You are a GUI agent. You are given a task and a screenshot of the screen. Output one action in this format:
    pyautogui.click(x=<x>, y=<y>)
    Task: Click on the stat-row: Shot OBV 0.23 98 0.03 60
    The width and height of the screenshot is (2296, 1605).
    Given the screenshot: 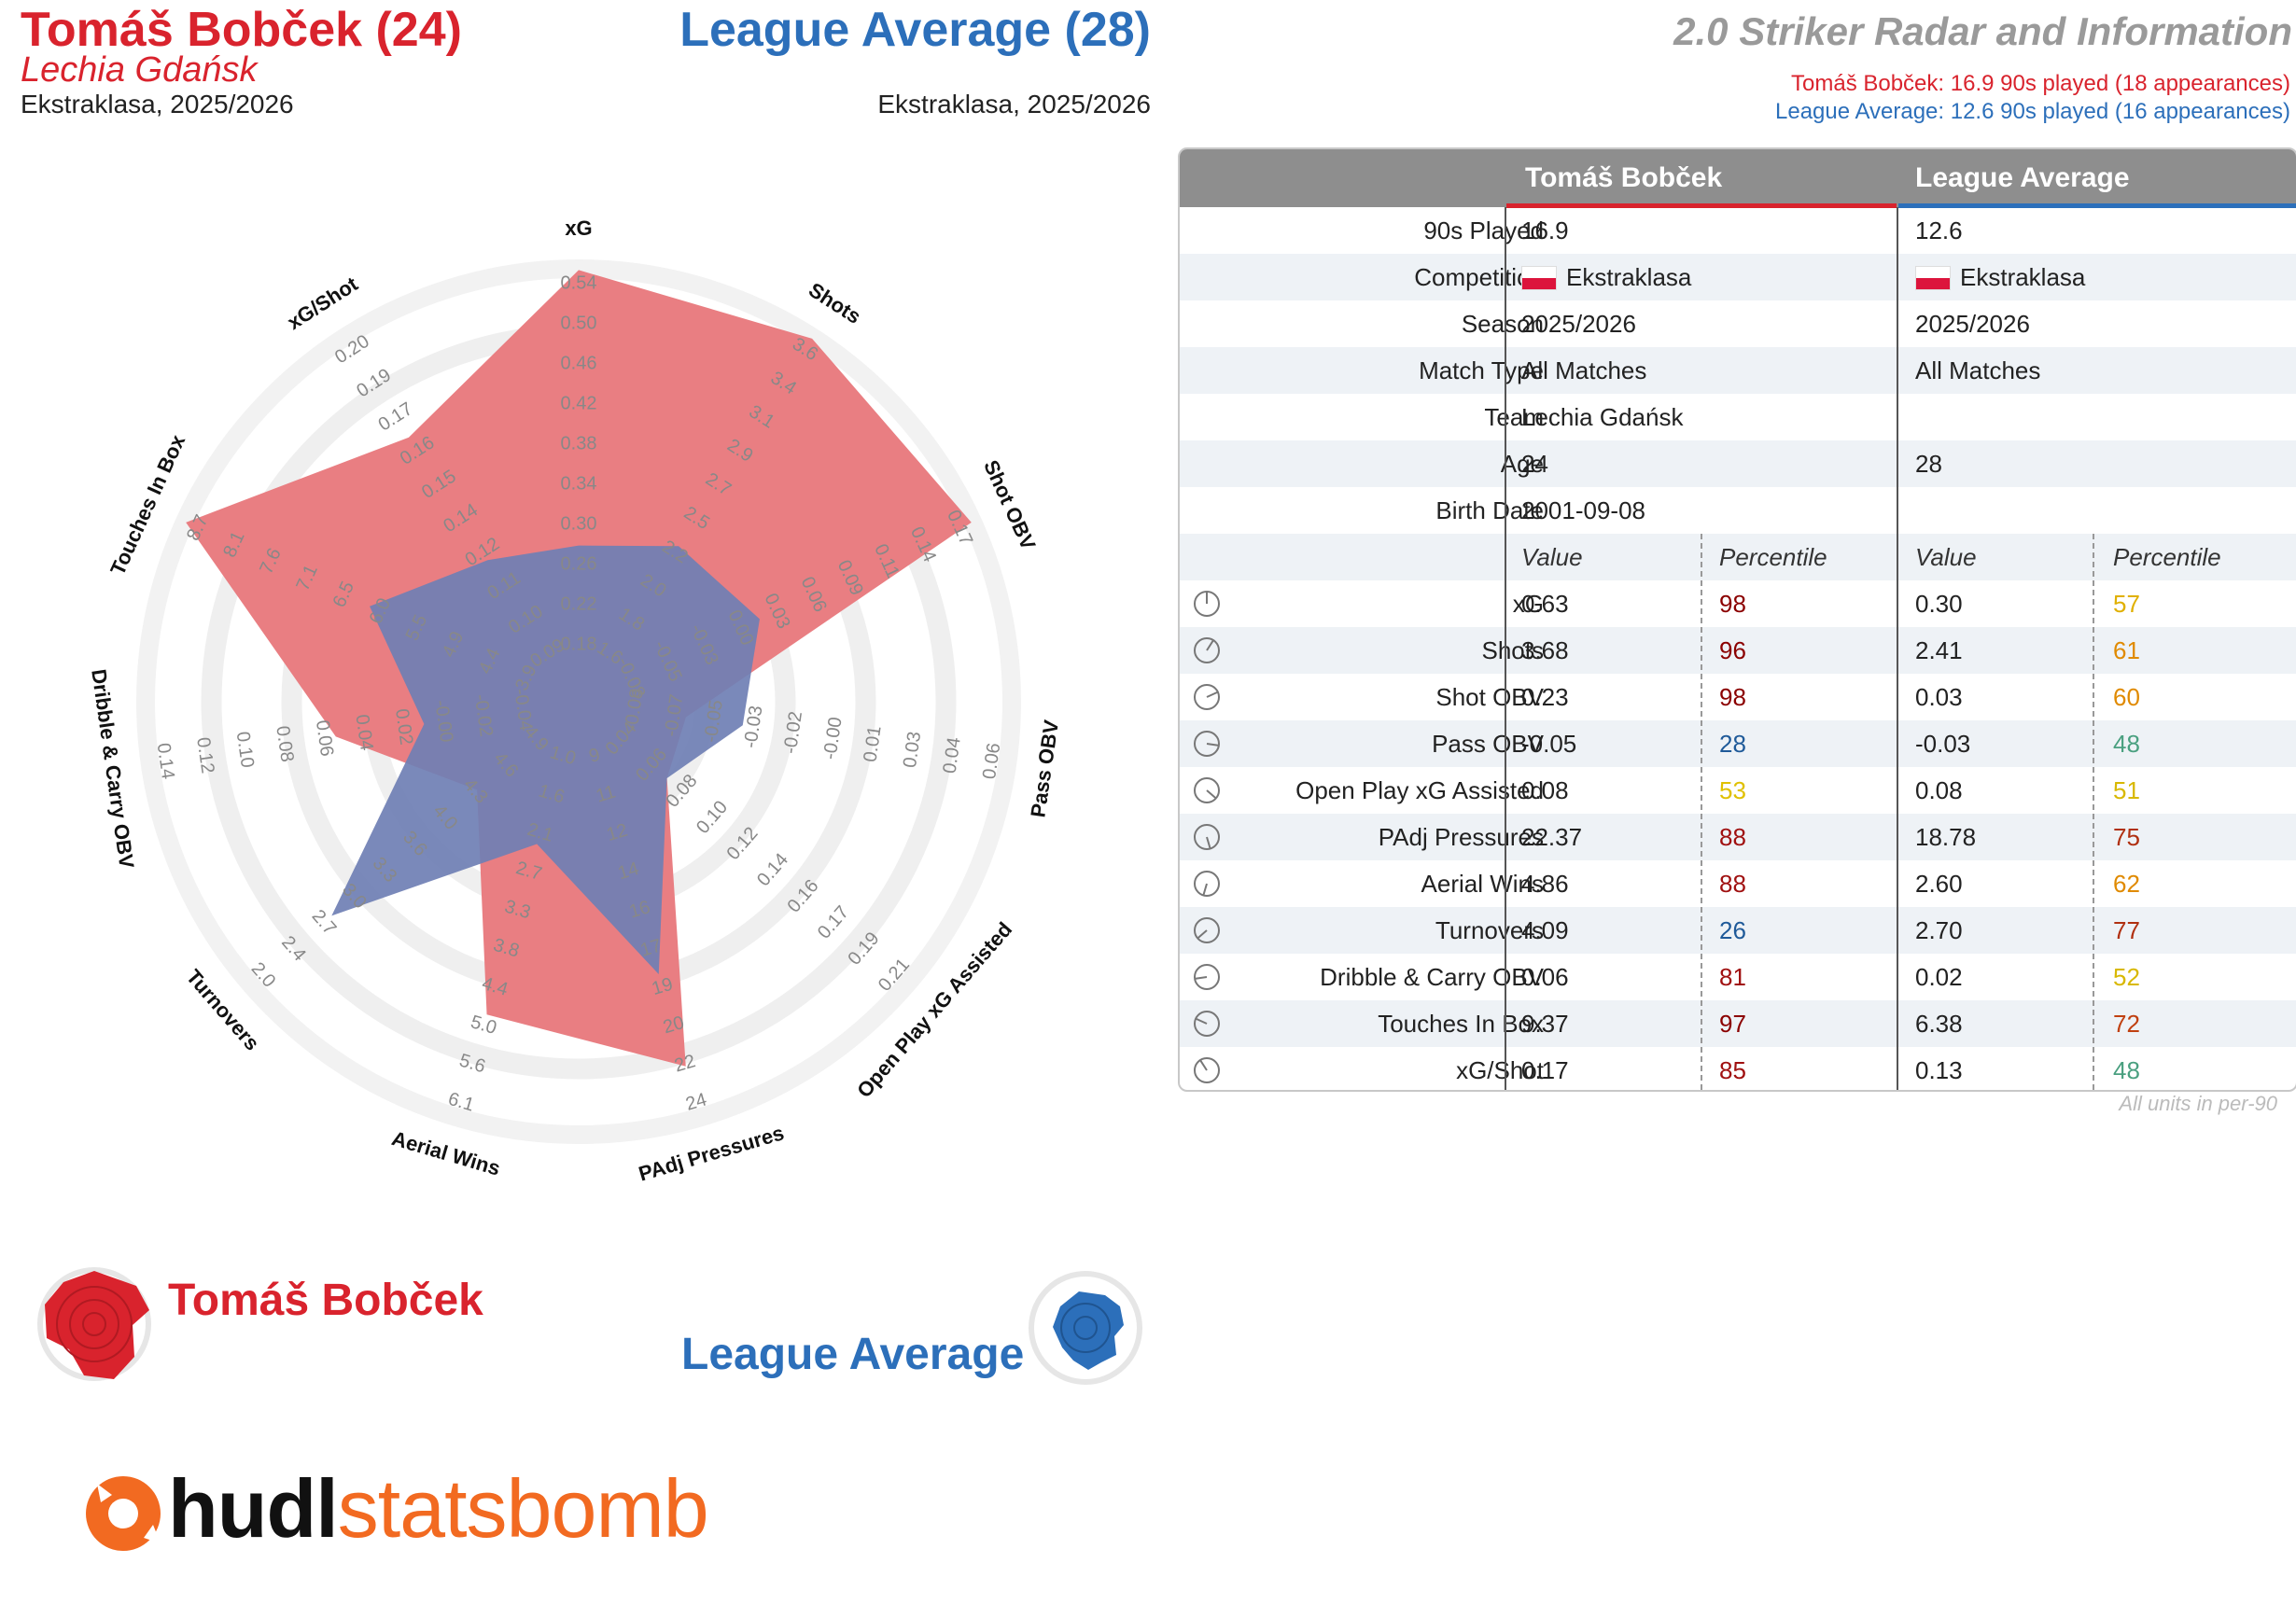 What is the action you would take?
    pyautogui.click(x=1738, y=697)
    